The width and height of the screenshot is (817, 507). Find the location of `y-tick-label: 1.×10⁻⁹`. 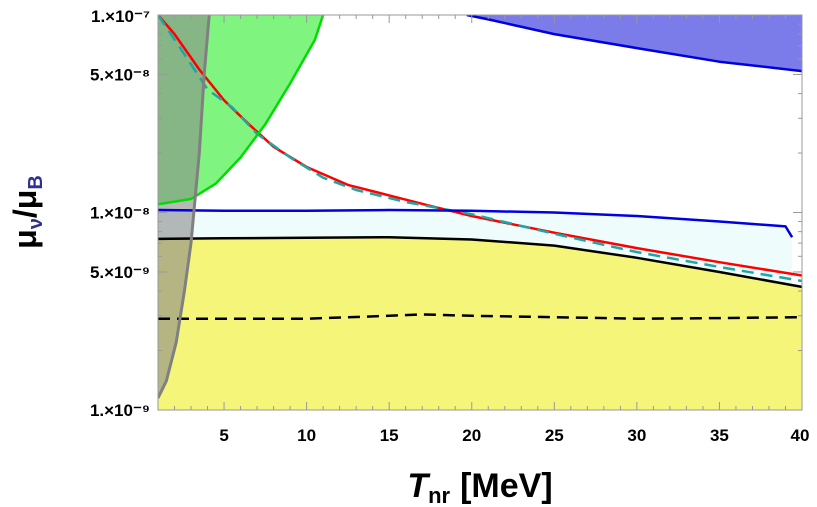

y-tick-label: 1.×10⁻⁹ is located at coordinates (120, 410).